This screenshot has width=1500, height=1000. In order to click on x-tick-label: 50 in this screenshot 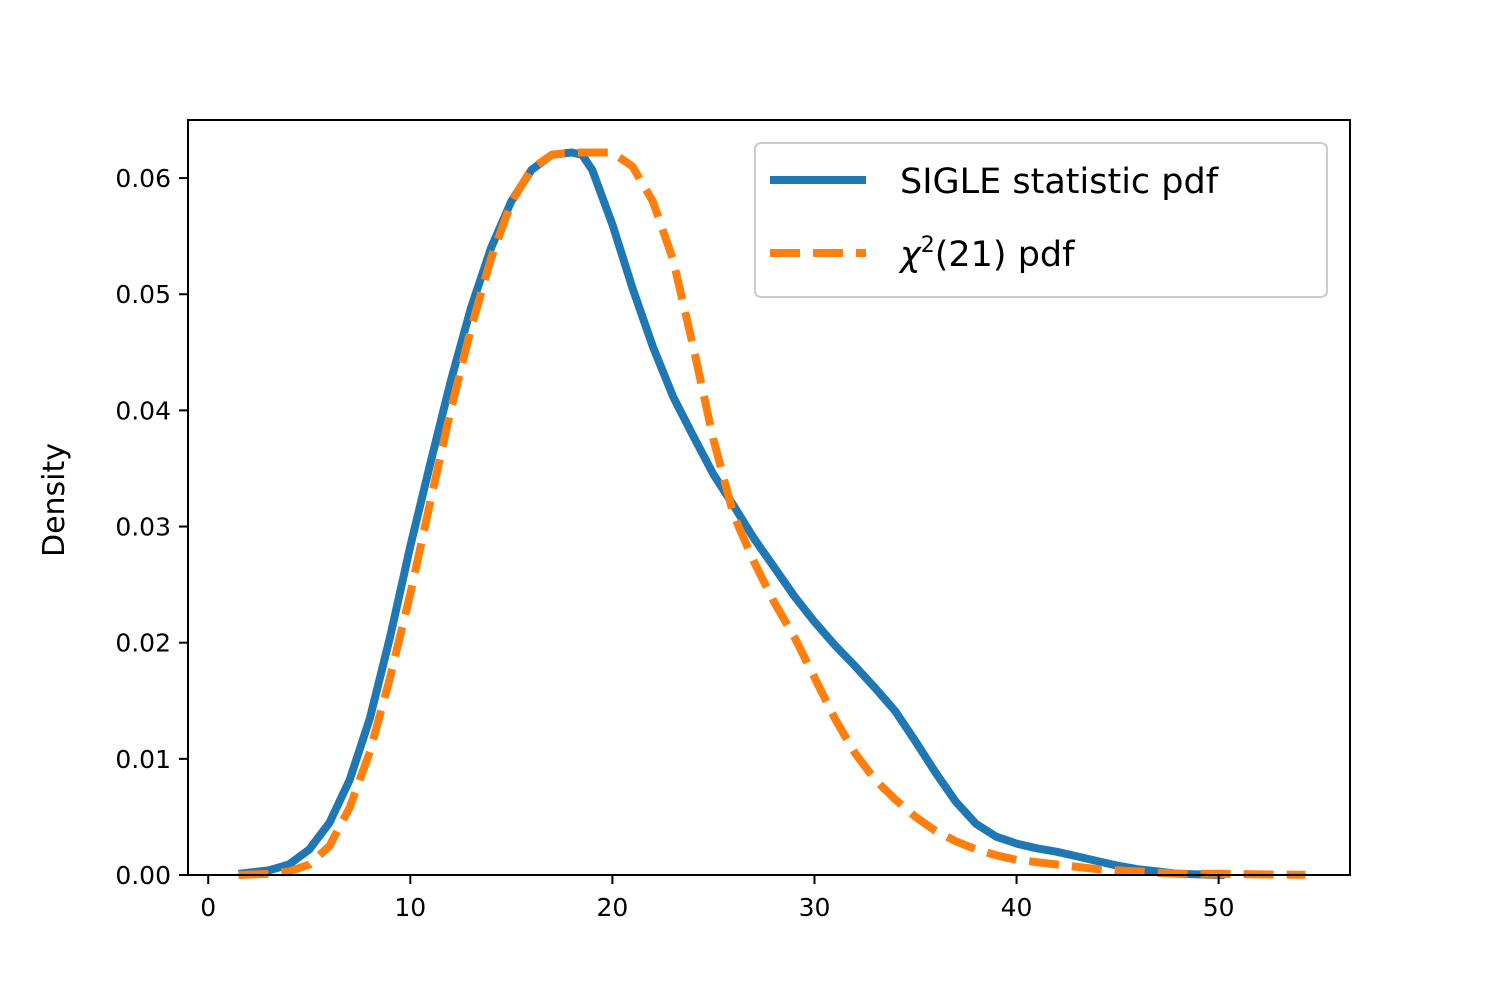, I will do `click(1219, 907)`.